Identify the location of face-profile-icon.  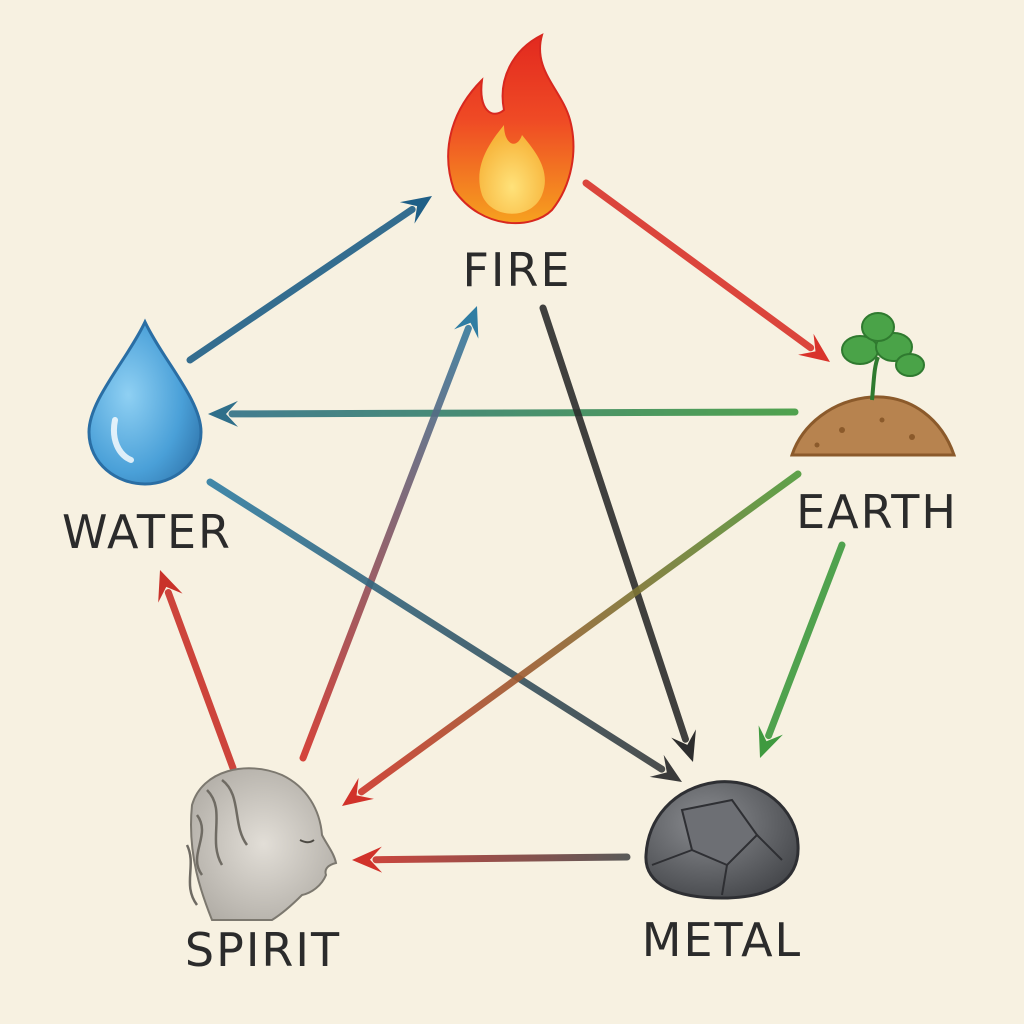
(261, 844).